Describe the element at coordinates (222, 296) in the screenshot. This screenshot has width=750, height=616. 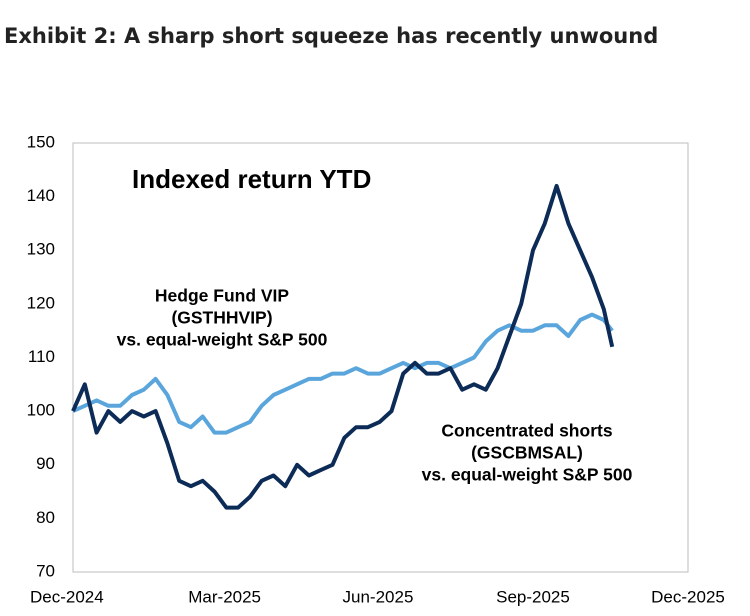
I see `series-label: Hedge Fund VIP` at that location.